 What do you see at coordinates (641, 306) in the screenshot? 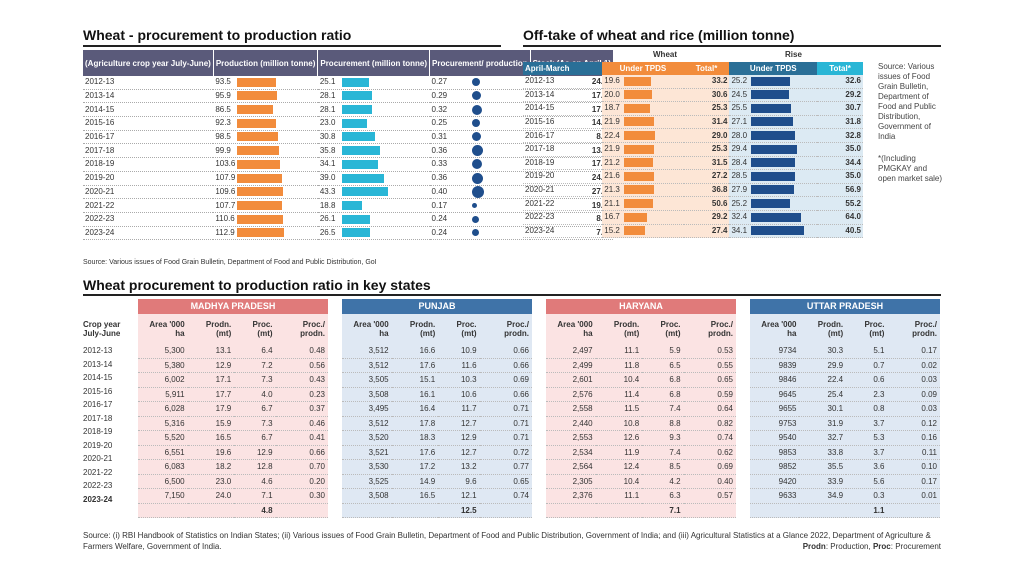
I see `state-header: HARYANA` at bounding box center [641, 306].